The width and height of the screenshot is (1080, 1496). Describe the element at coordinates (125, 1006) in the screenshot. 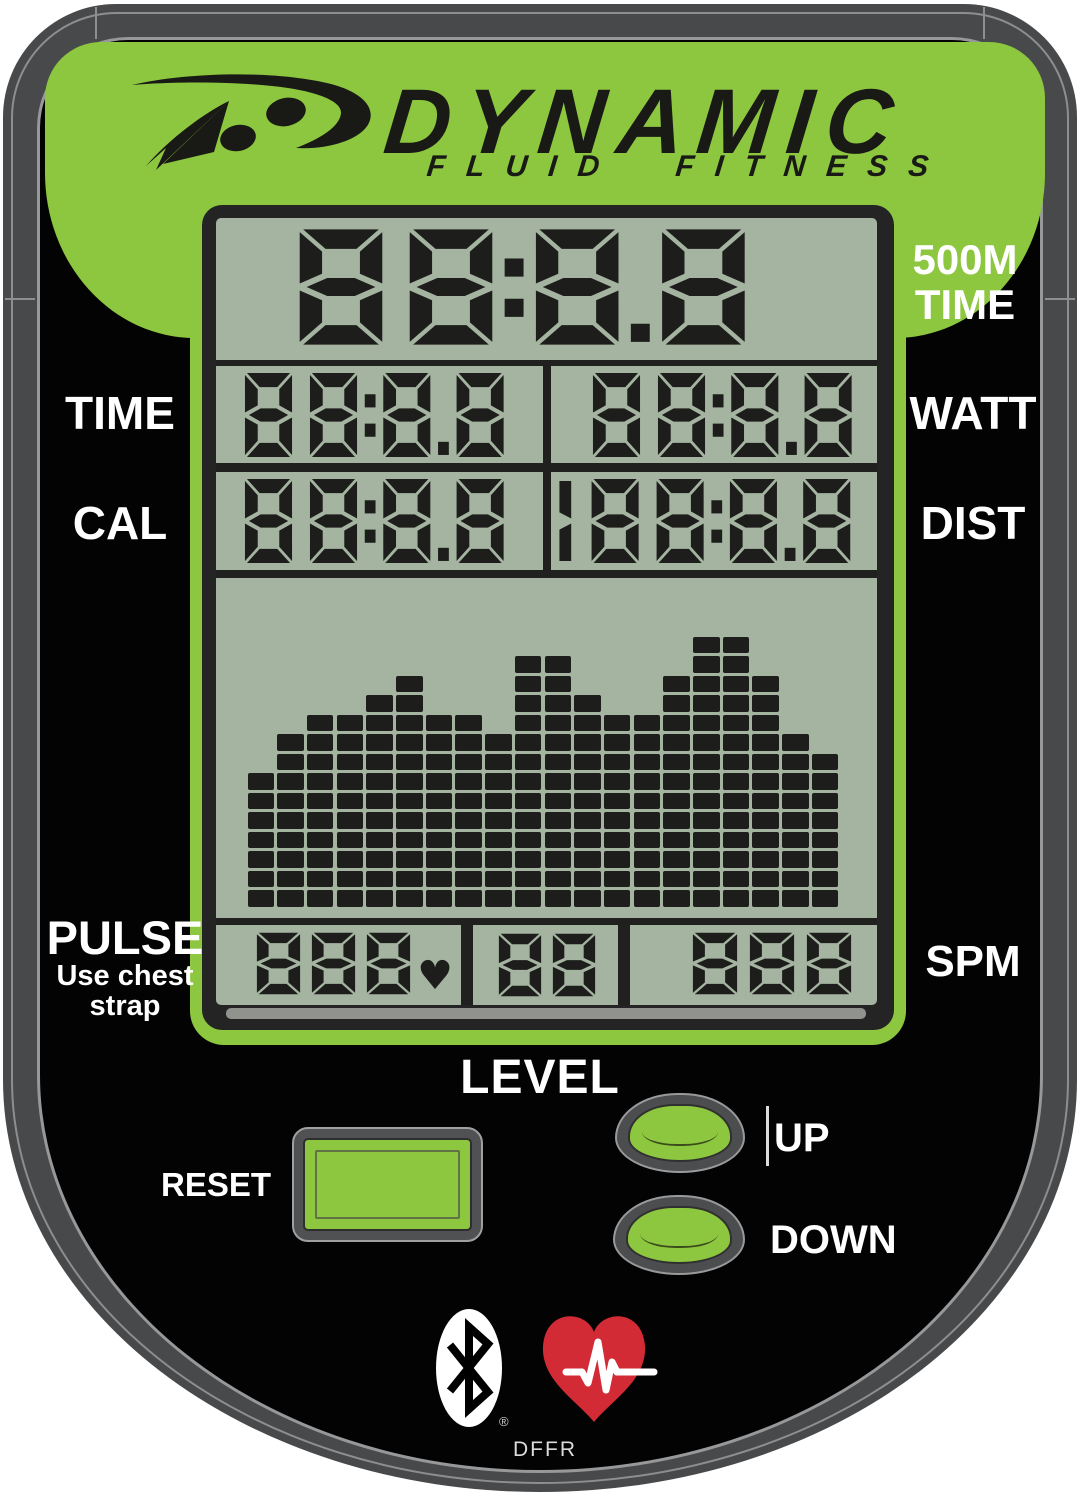

I see `label-pulse-sub2: strap` at that location.